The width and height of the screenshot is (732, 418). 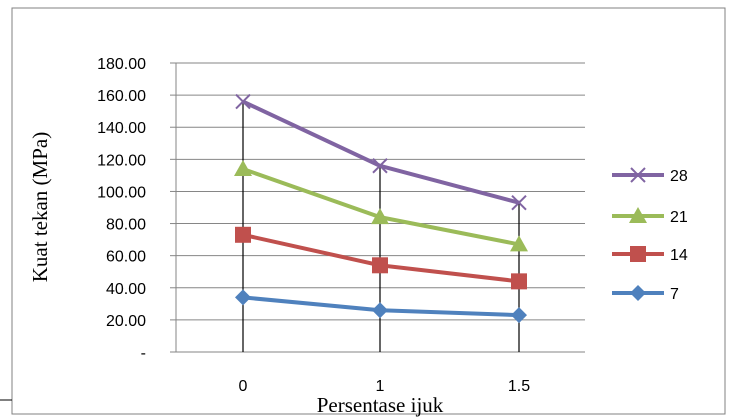 I want to click on legend: 28 21 14 7, so click(x=650, y=235).